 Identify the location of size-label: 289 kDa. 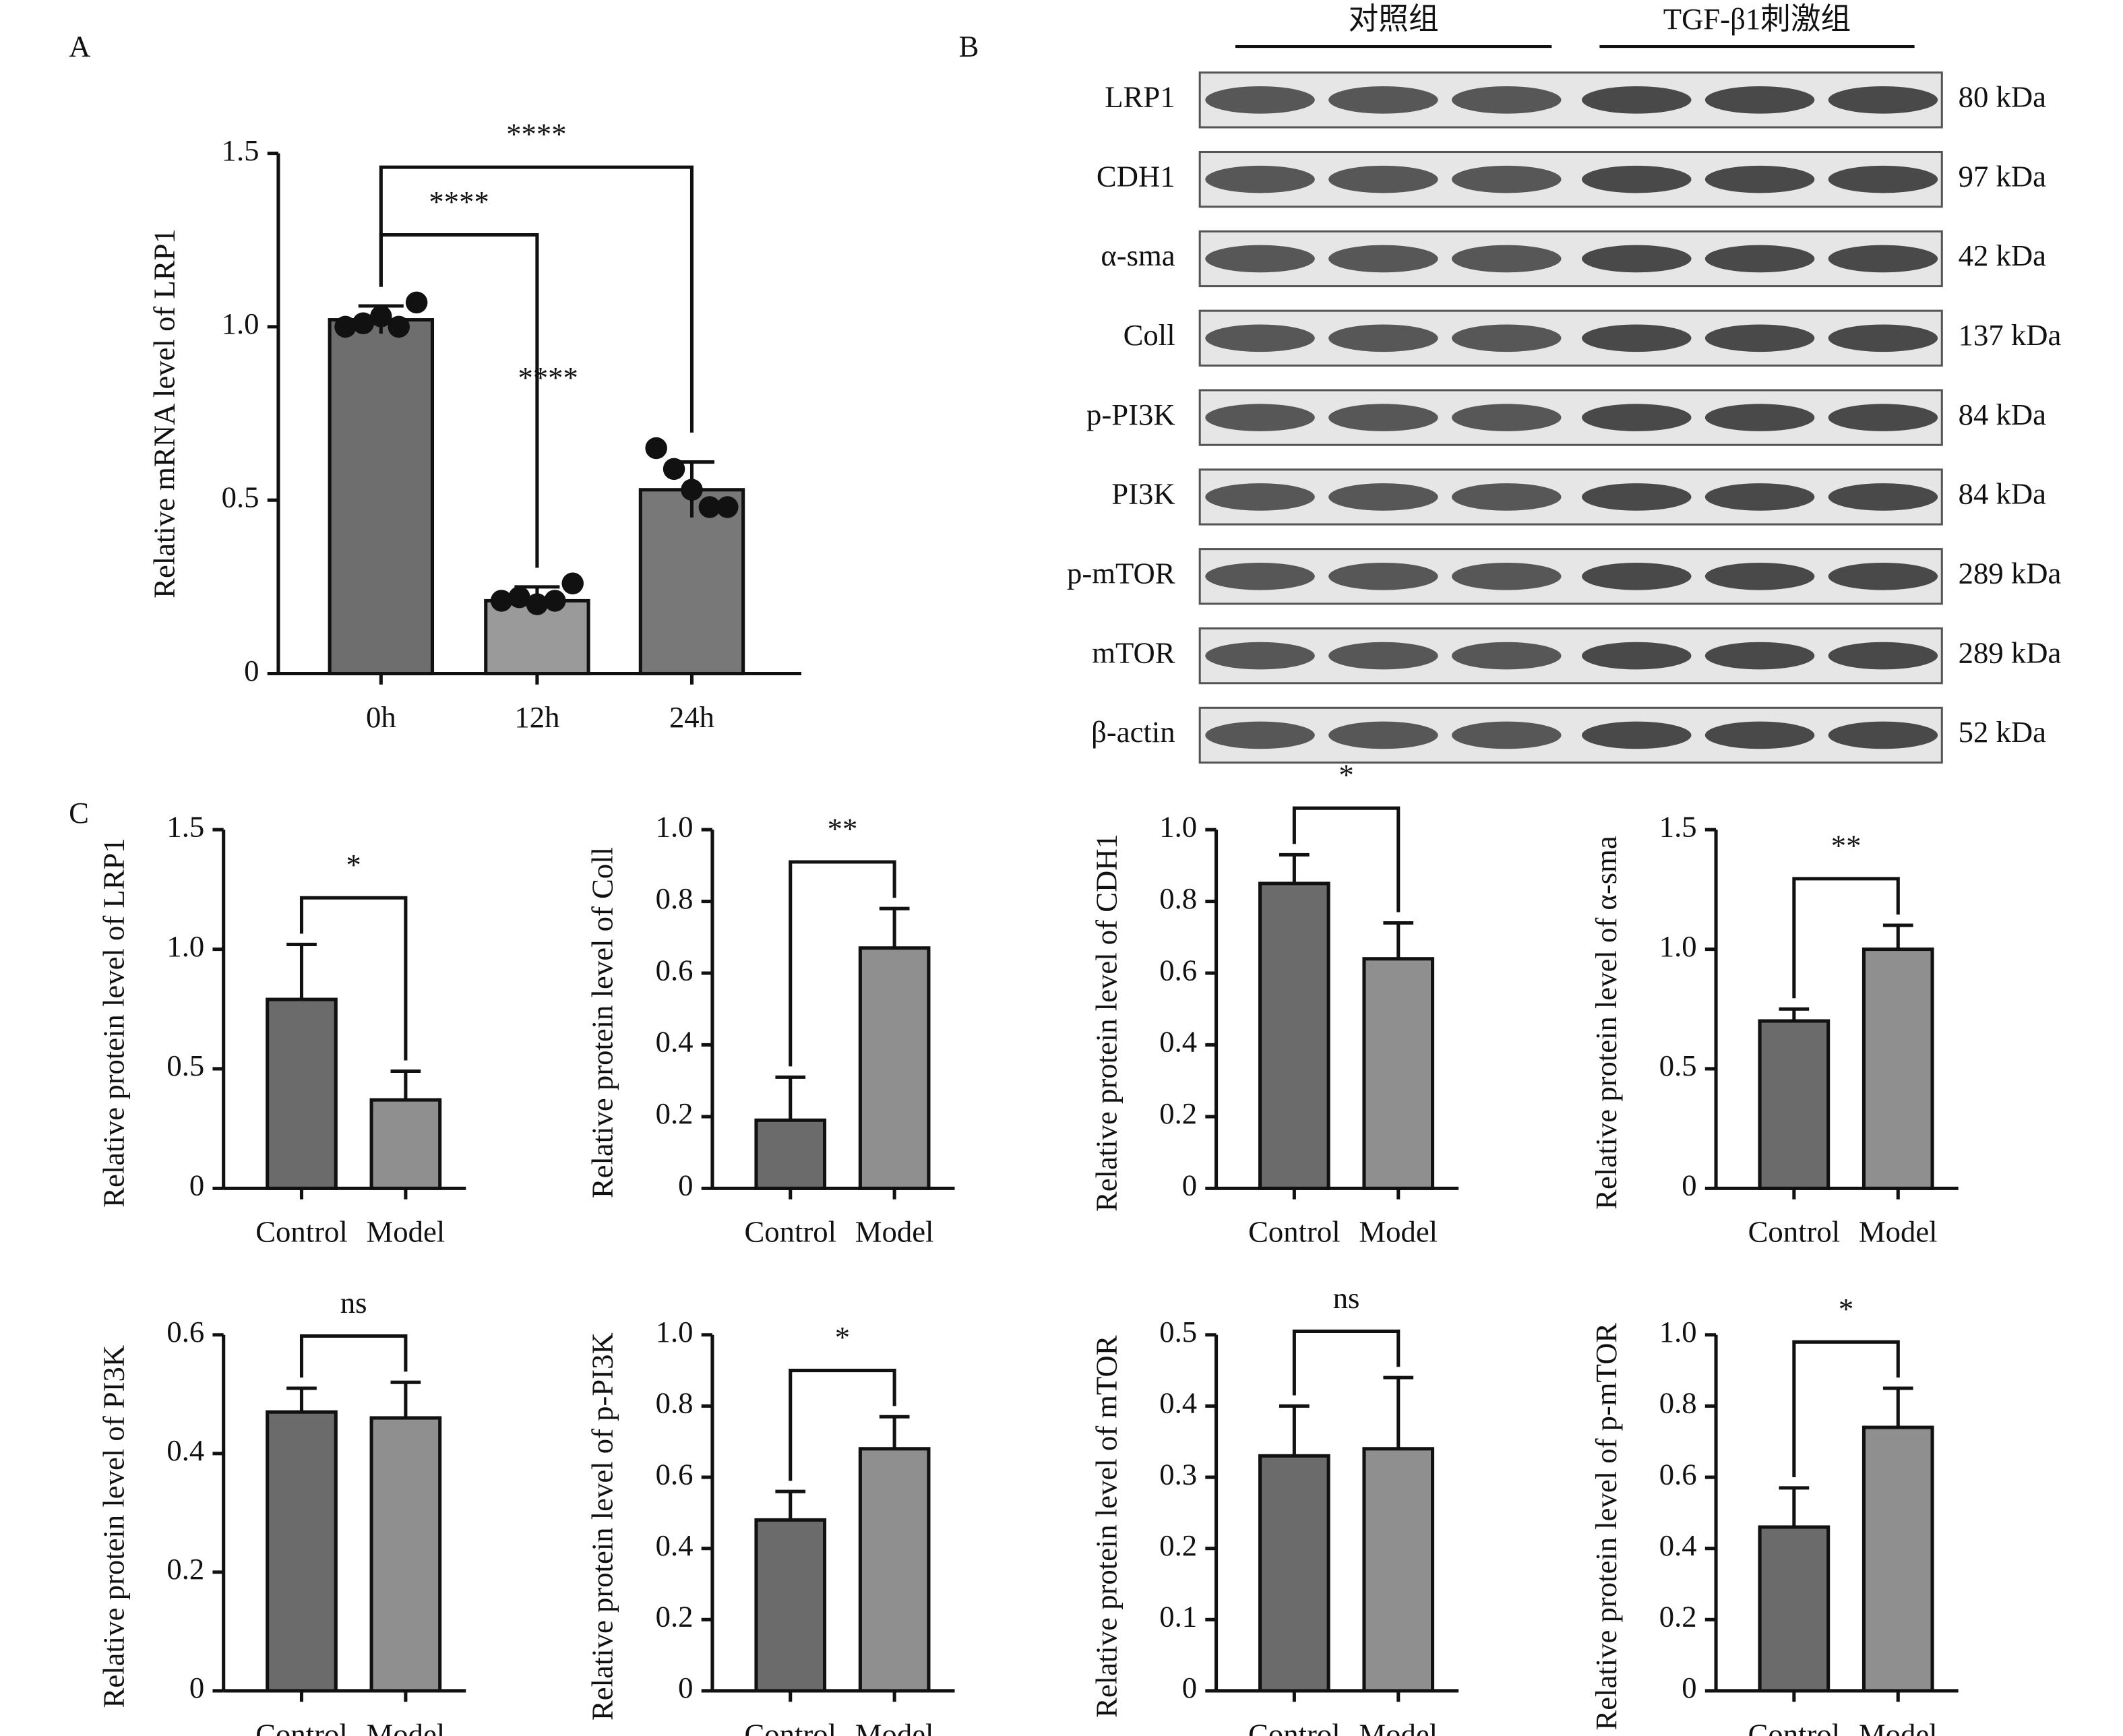
(2010, 652).